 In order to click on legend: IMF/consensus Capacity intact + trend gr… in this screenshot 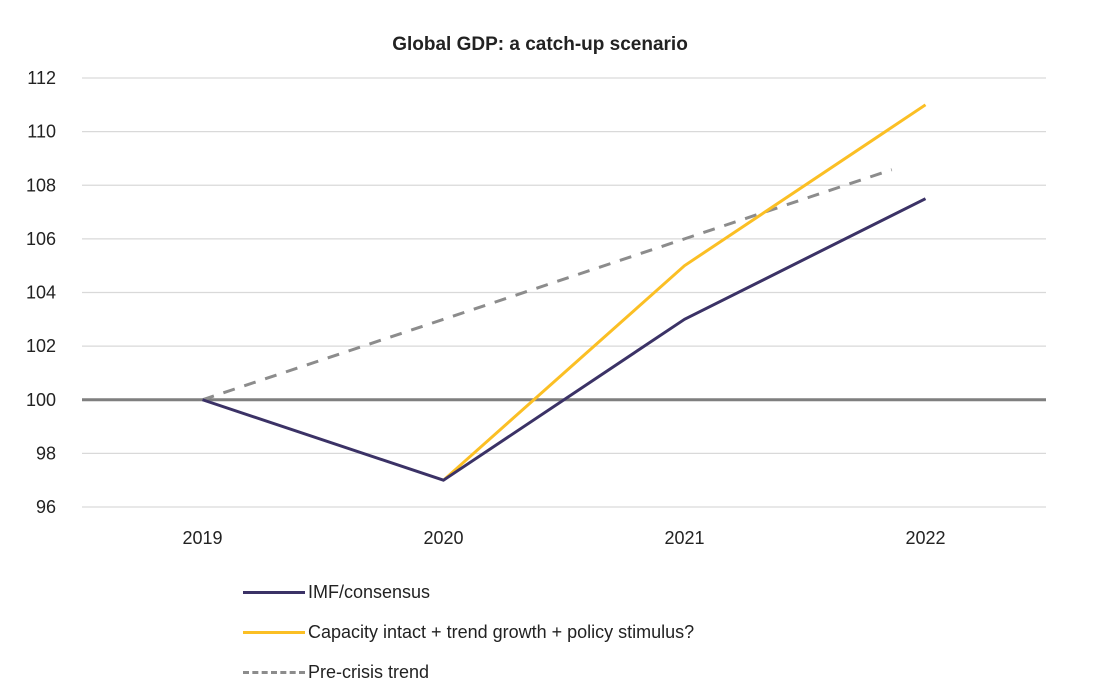, I will do `click(468, 632)`.